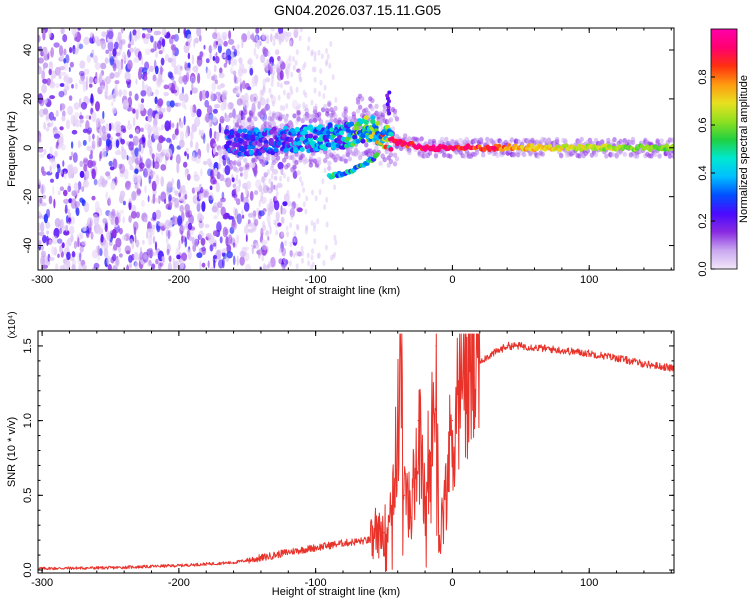  Describe the element at coordinates (431, 147) in the screenshot. I see `peak-cell` at that location.